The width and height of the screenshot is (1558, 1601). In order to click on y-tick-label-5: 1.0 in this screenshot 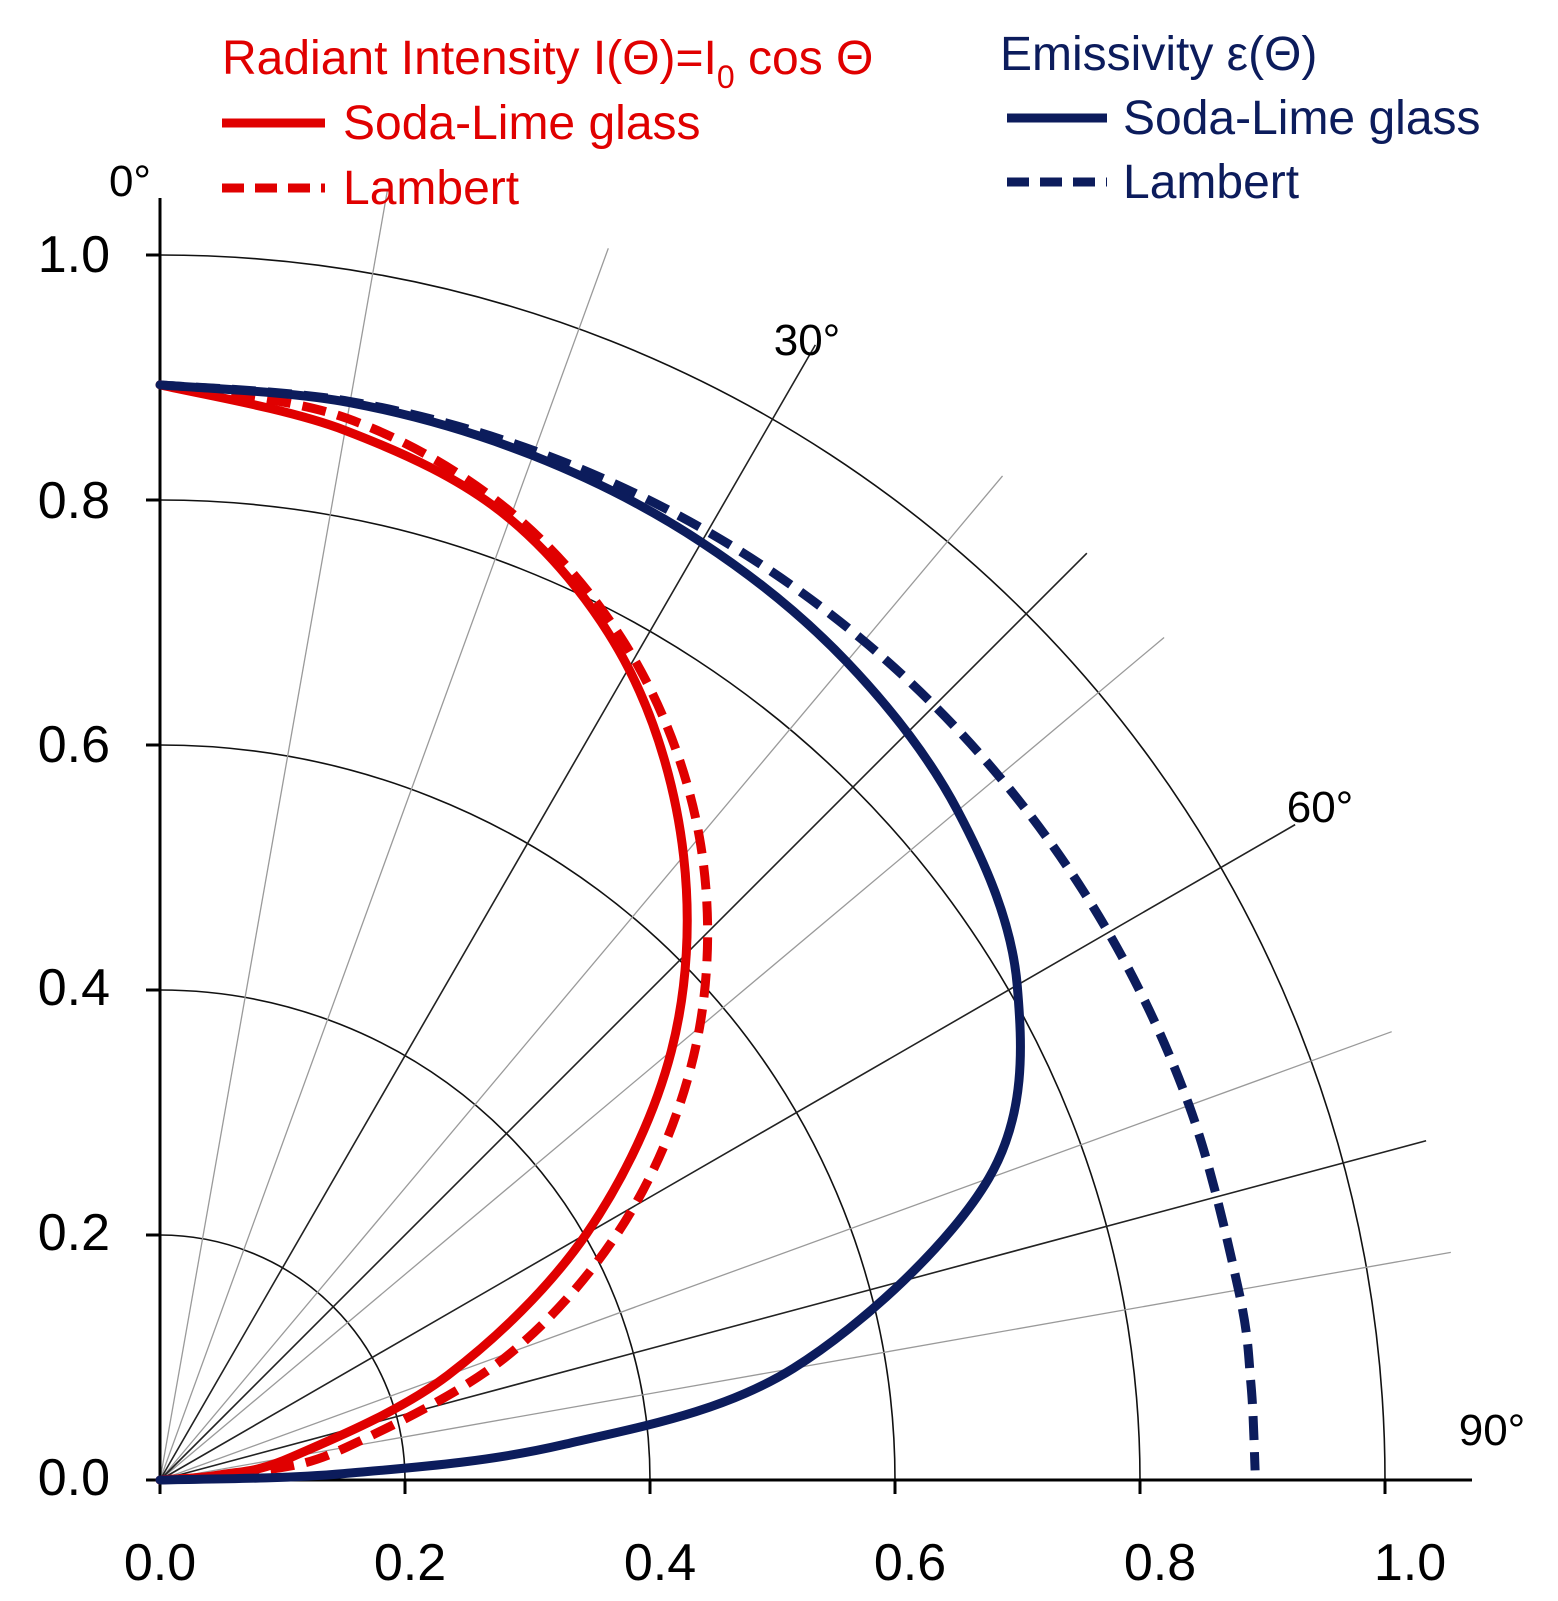, I will do `click(74, 255)`.